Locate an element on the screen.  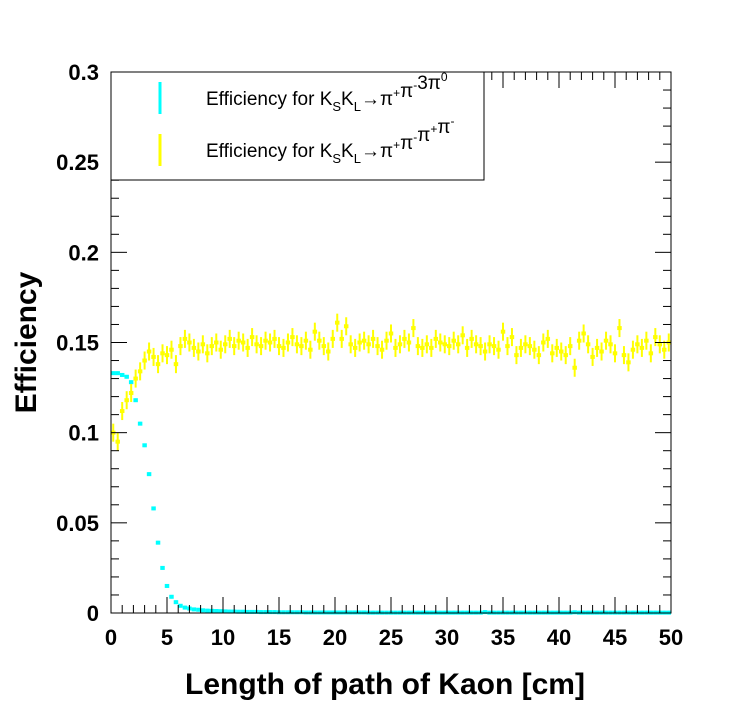
y-tick-label: 0 is located at coordinates (93, 613).